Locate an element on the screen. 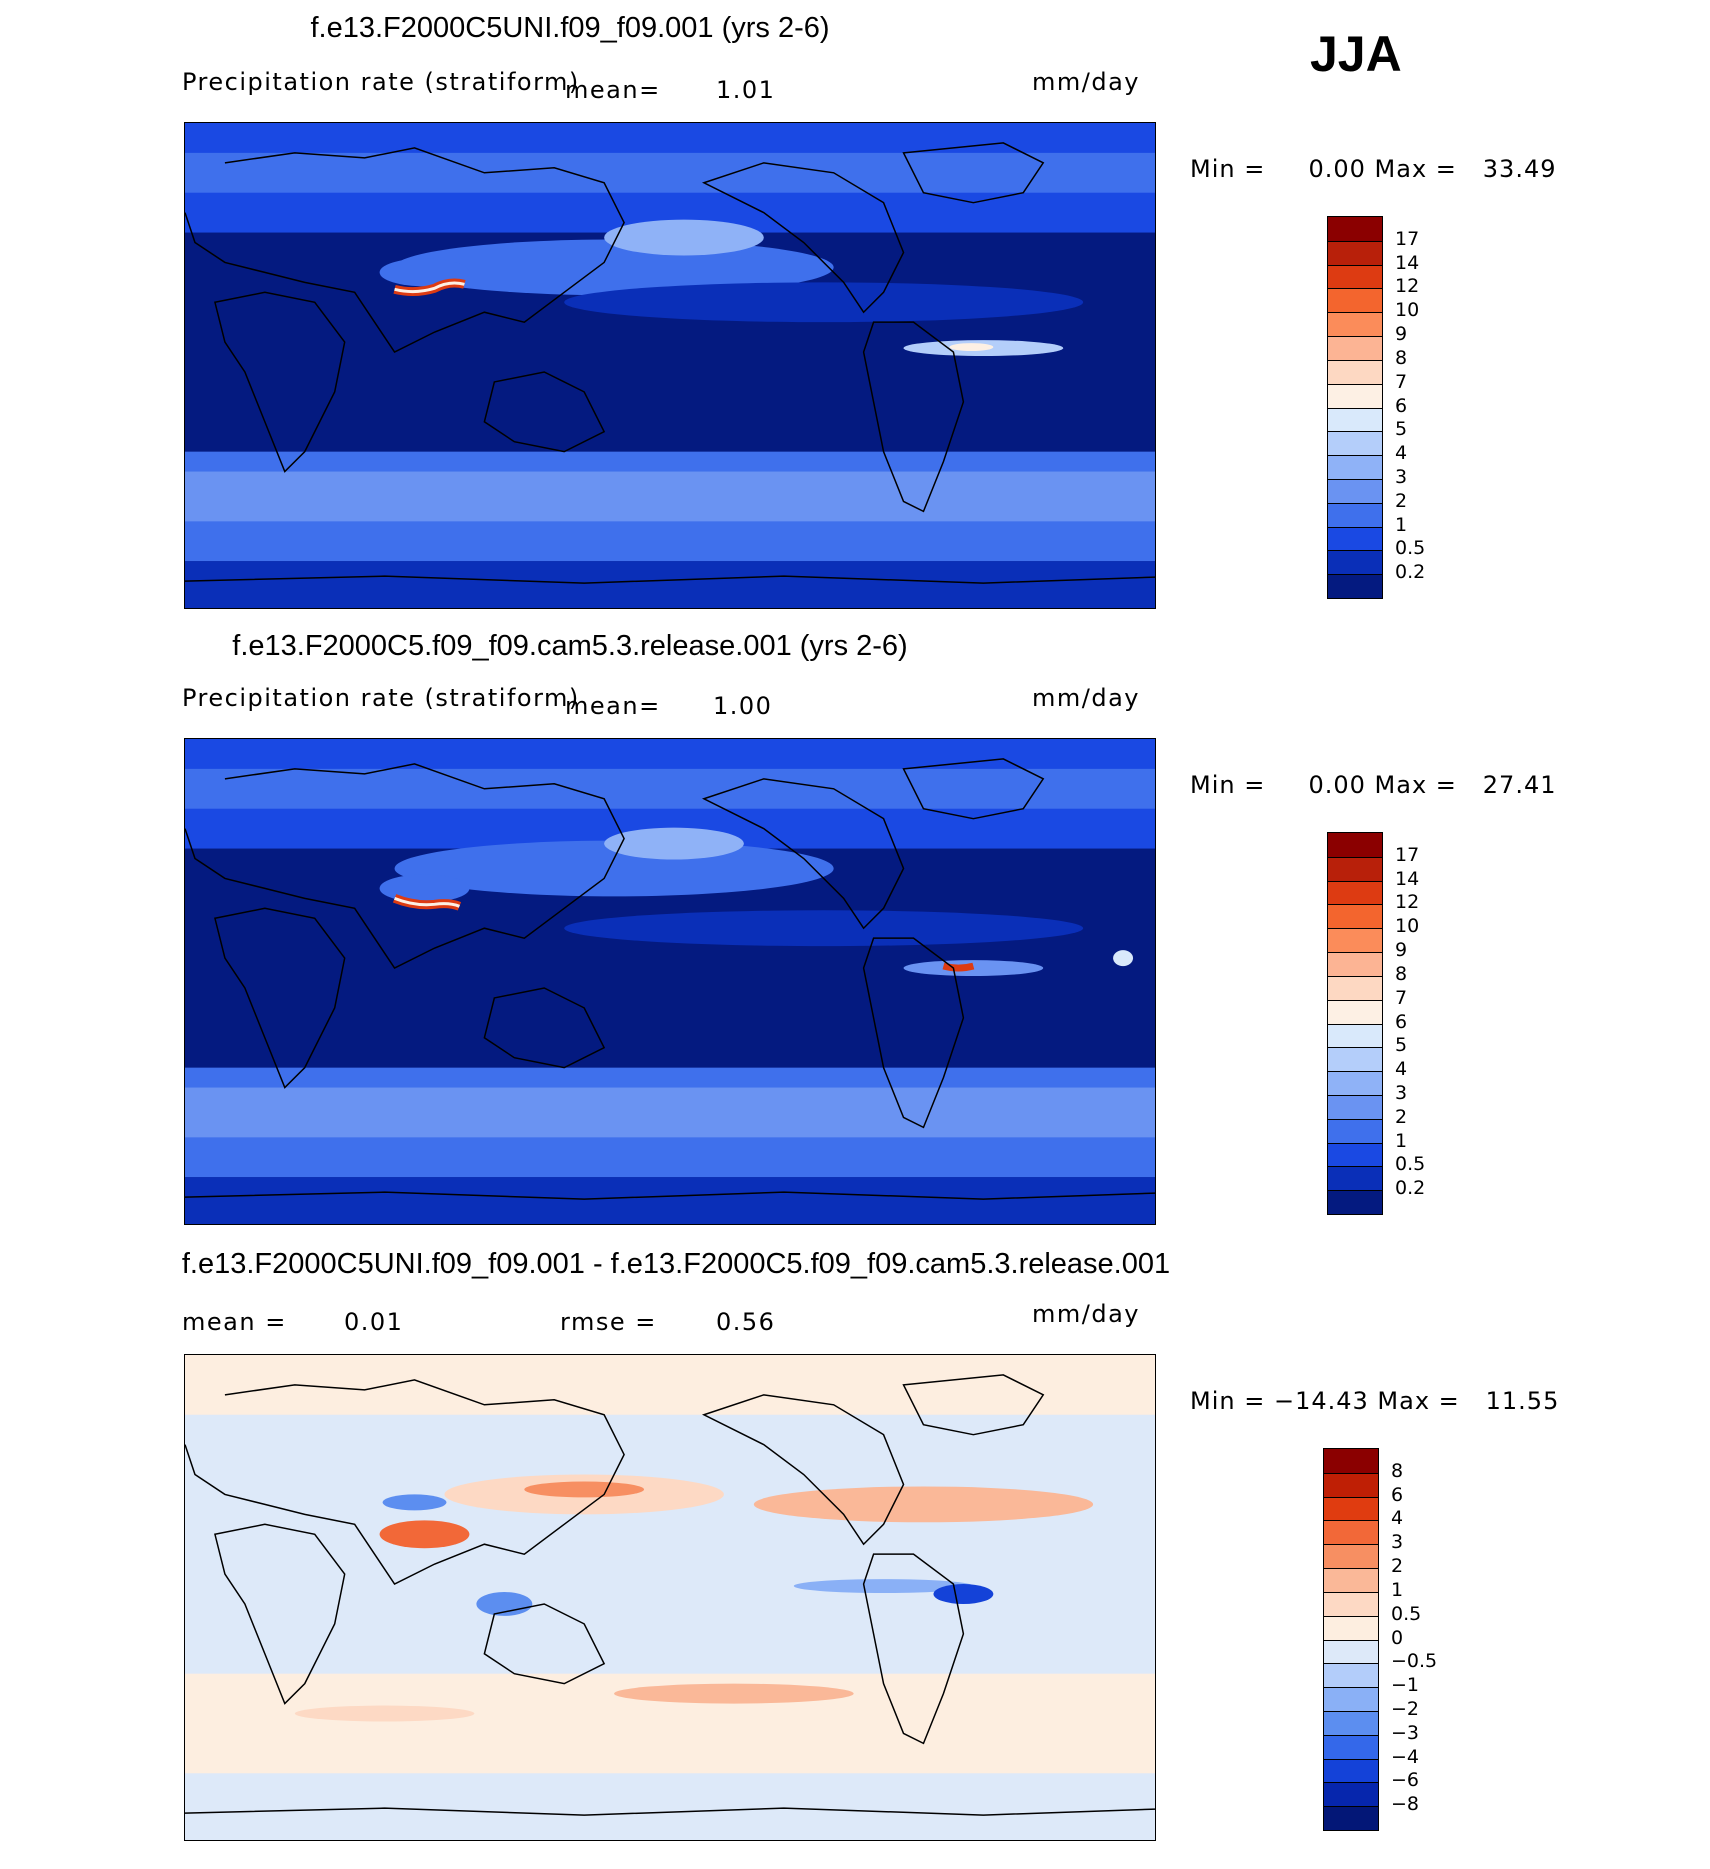 This screenshot has width=1710, height=1869. colorbar-label: −2 is located at coordinates (1405, 1708).